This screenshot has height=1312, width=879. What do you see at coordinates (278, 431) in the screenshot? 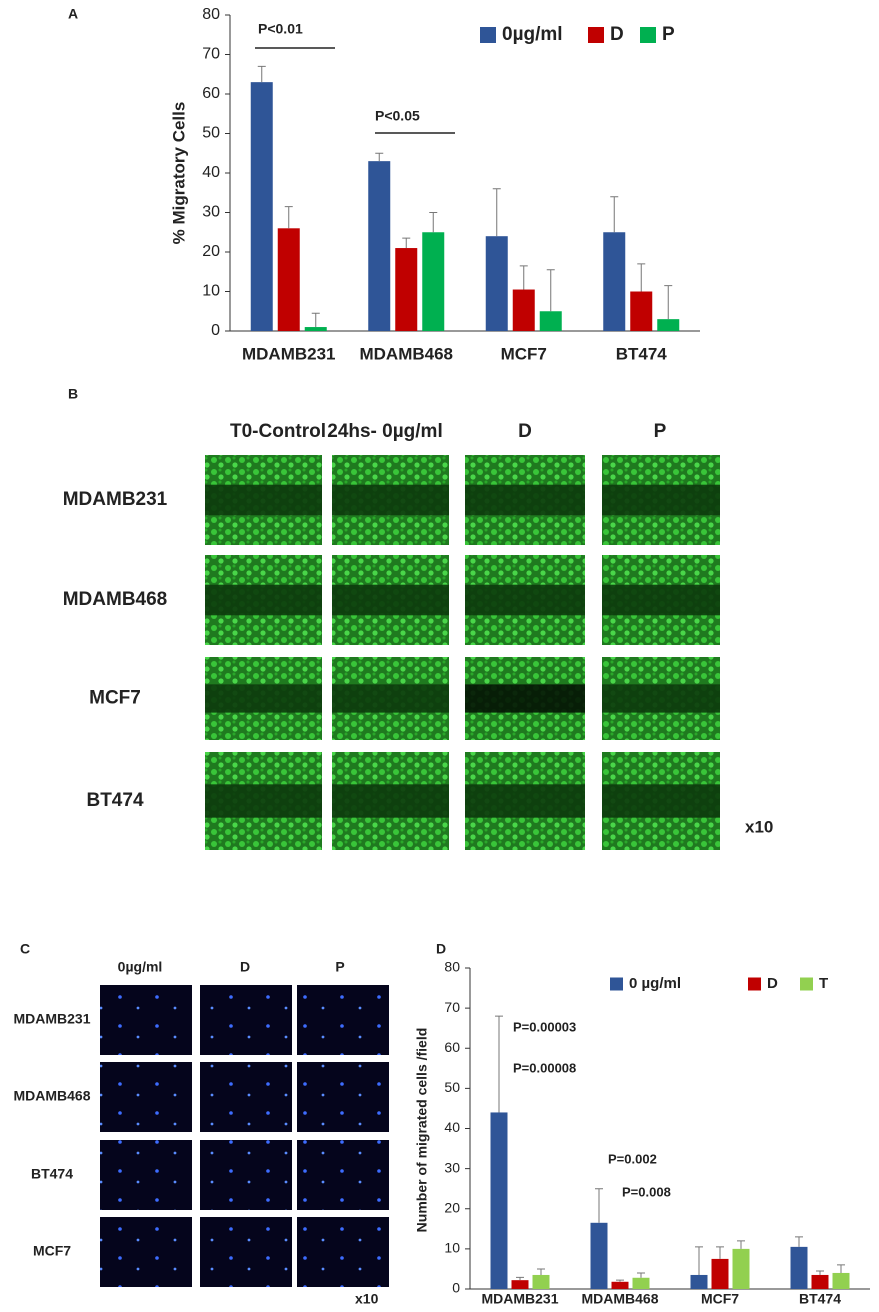
I see `column-label: T0-Control` at bounding box center [278, 431].